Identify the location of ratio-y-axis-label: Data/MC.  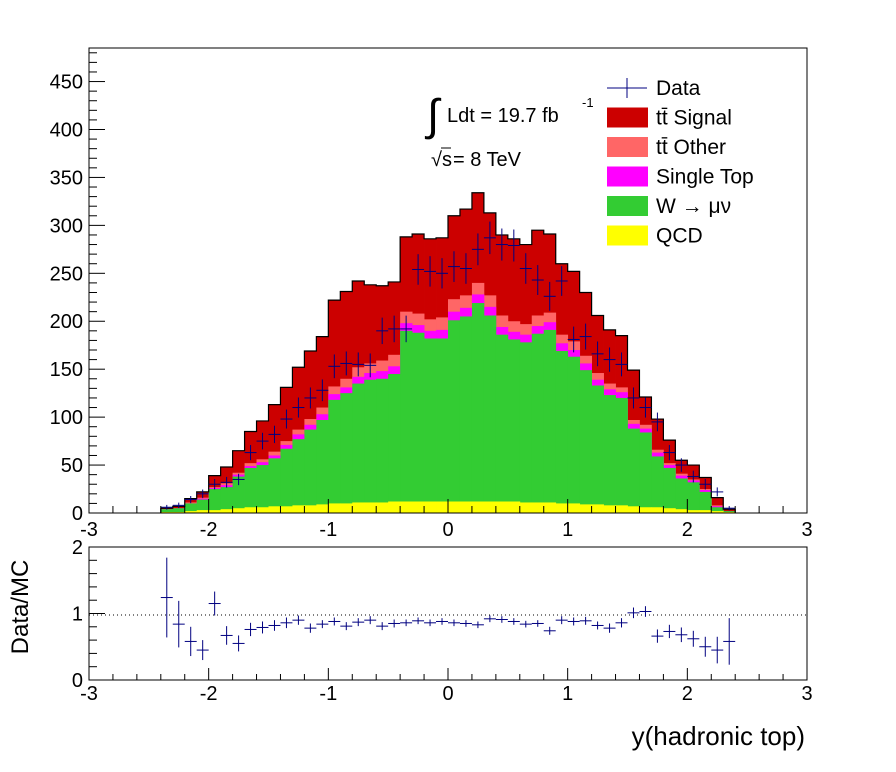
(20, 607).